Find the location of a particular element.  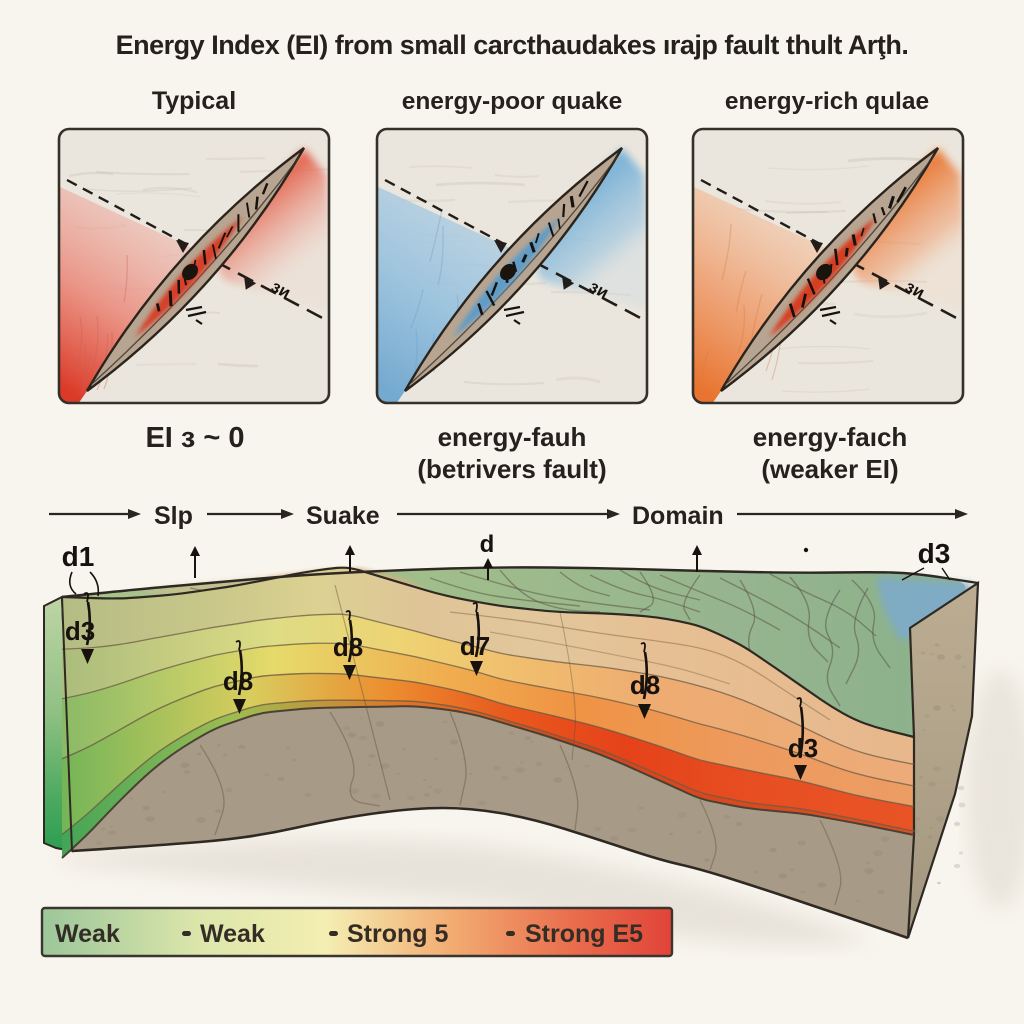

svg-text: Strong E5 is located at coordinates (584, 934).